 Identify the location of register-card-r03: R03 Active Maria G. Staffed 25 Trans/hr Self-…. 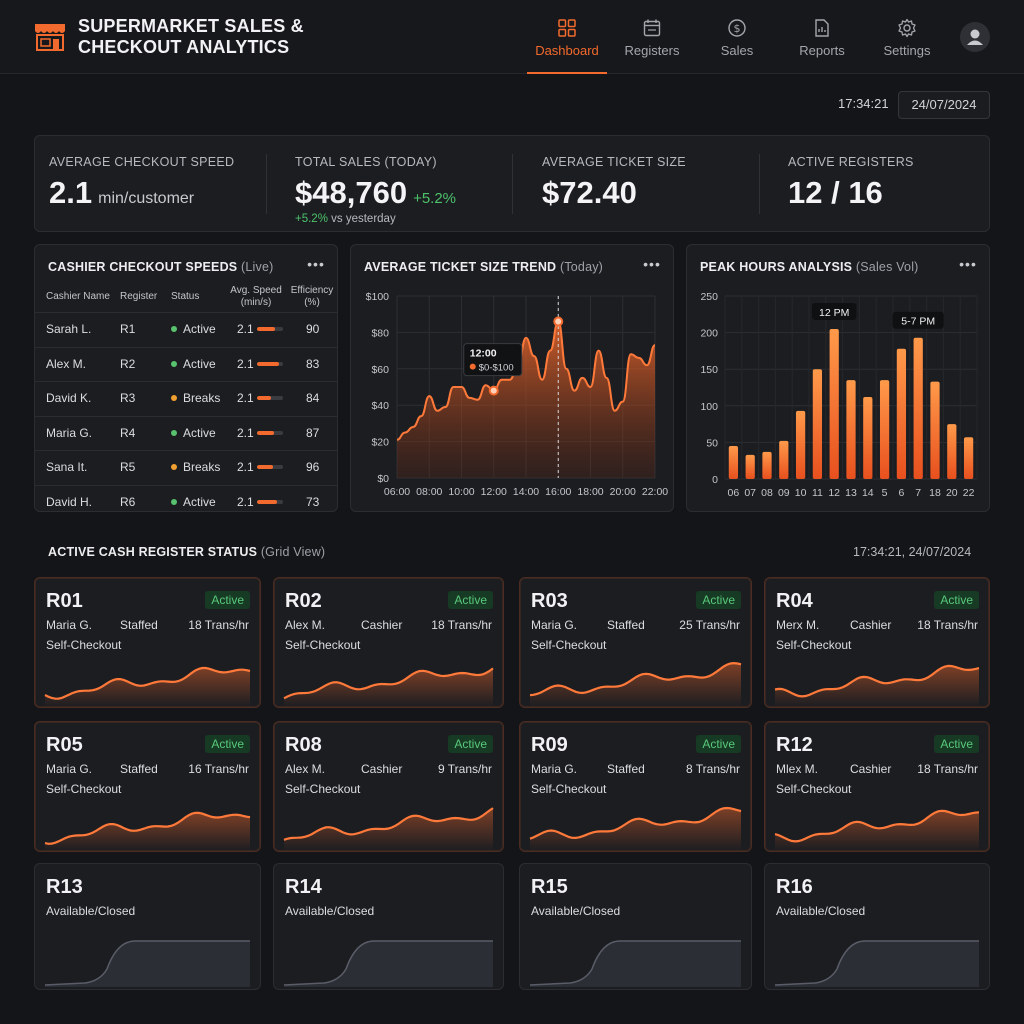
(635, 642).